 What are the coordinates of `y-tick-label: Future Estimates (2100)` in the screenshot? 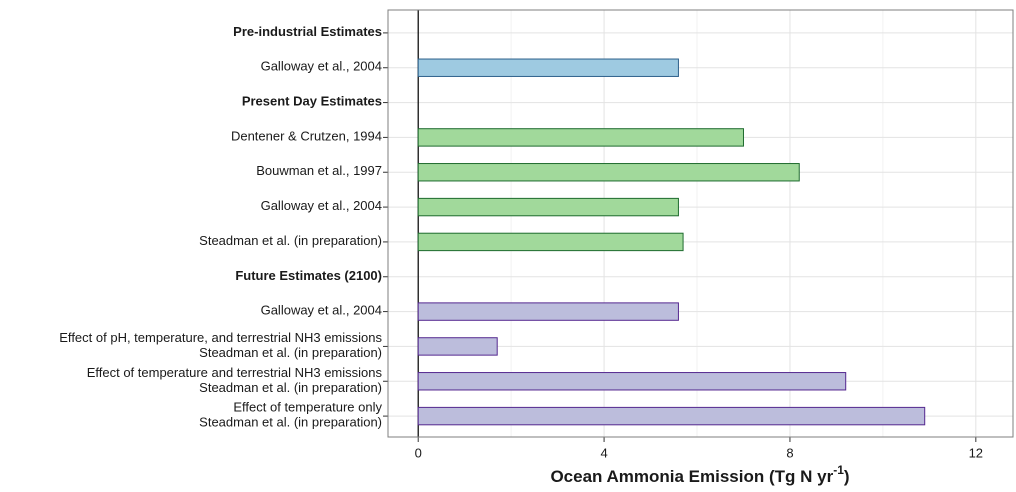 It's located at (308, 275).